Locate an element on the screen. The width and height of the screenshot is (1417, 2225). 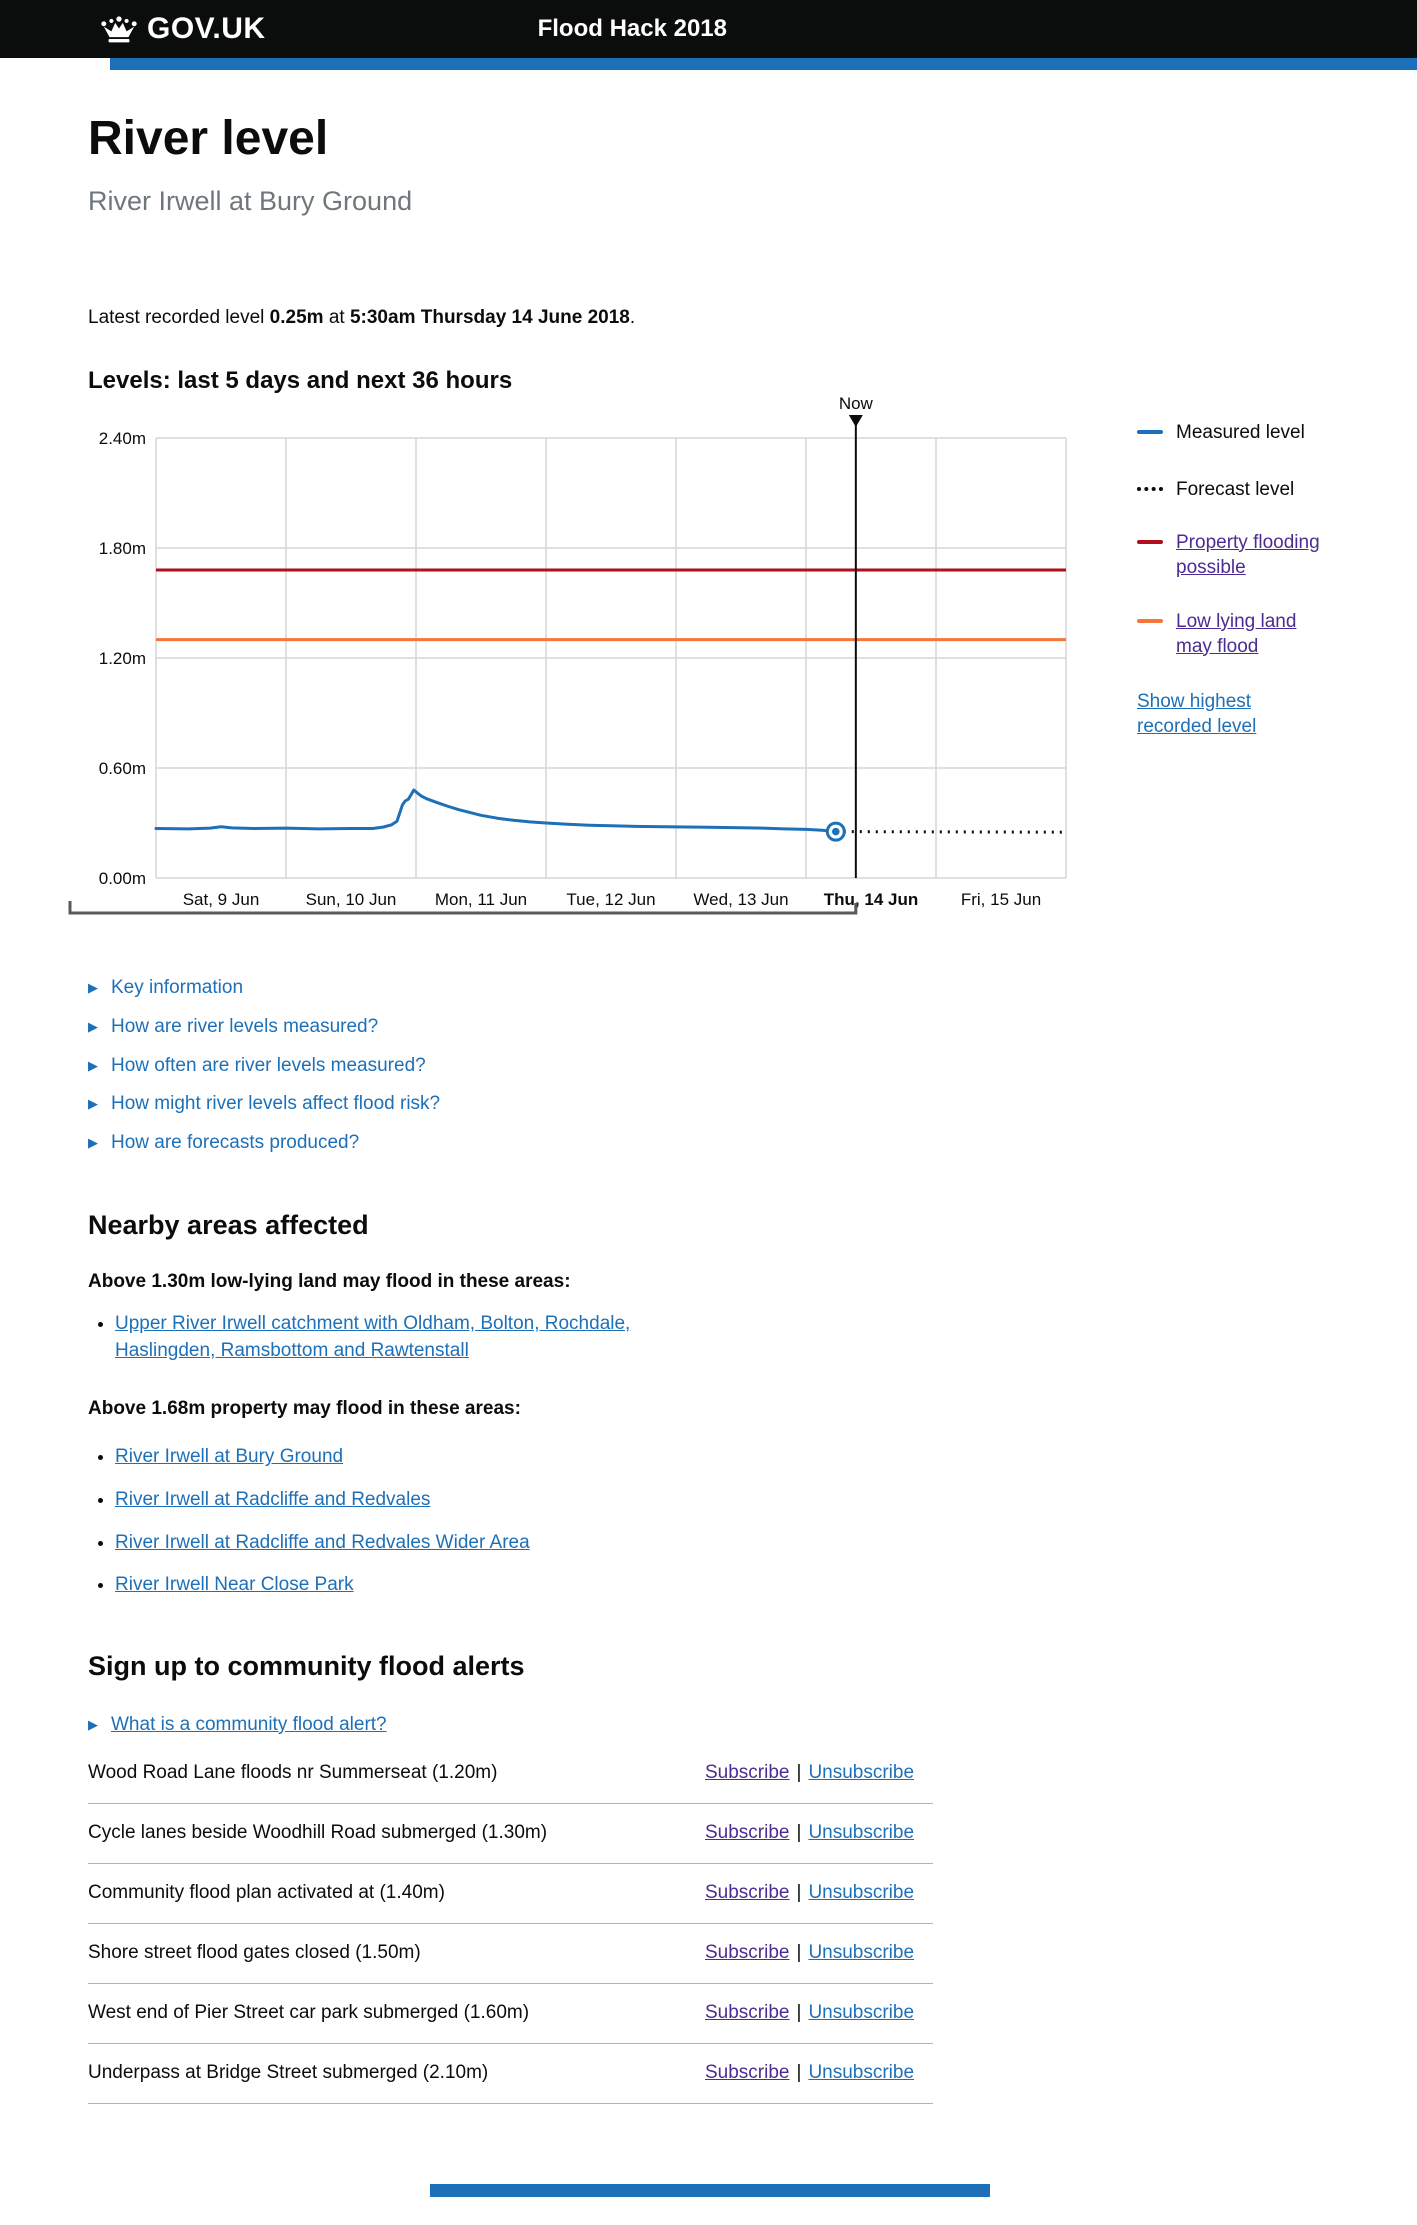
measured-line-swatch is located at coordinates (1150, 431).